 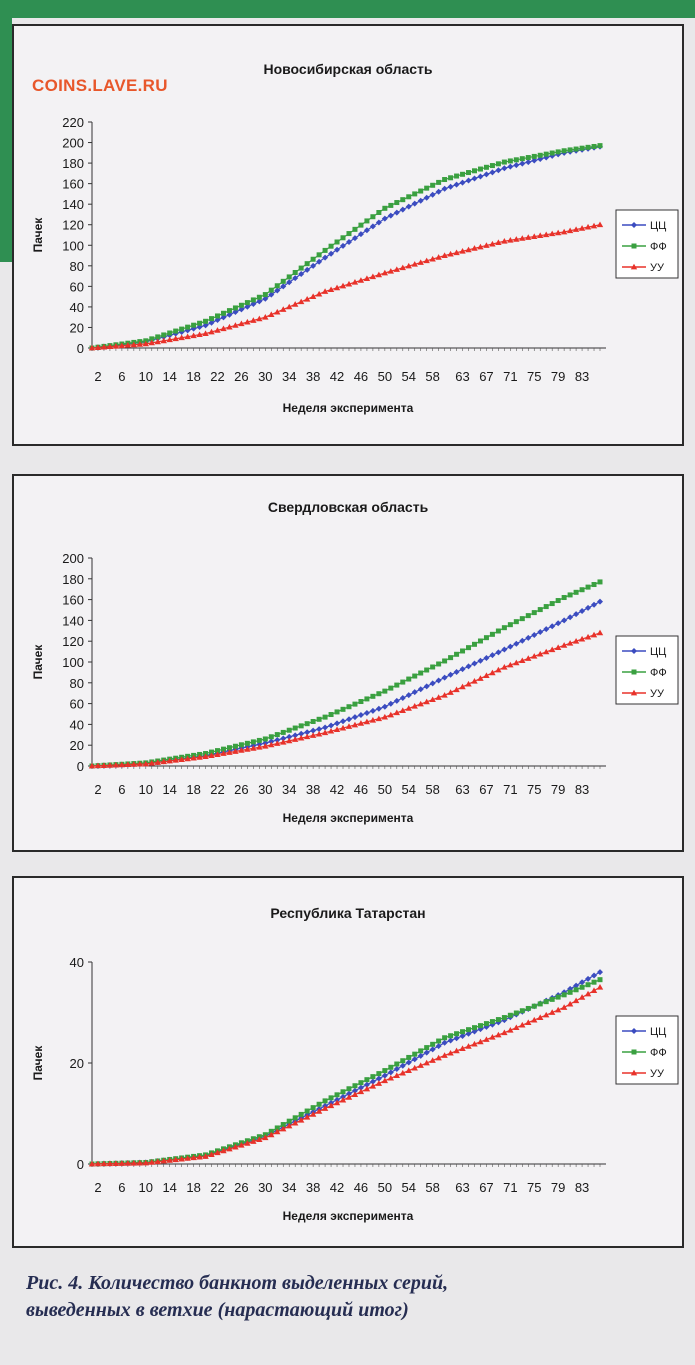 I want to click on x-tick-label: 67, so click(x=486, y=376).